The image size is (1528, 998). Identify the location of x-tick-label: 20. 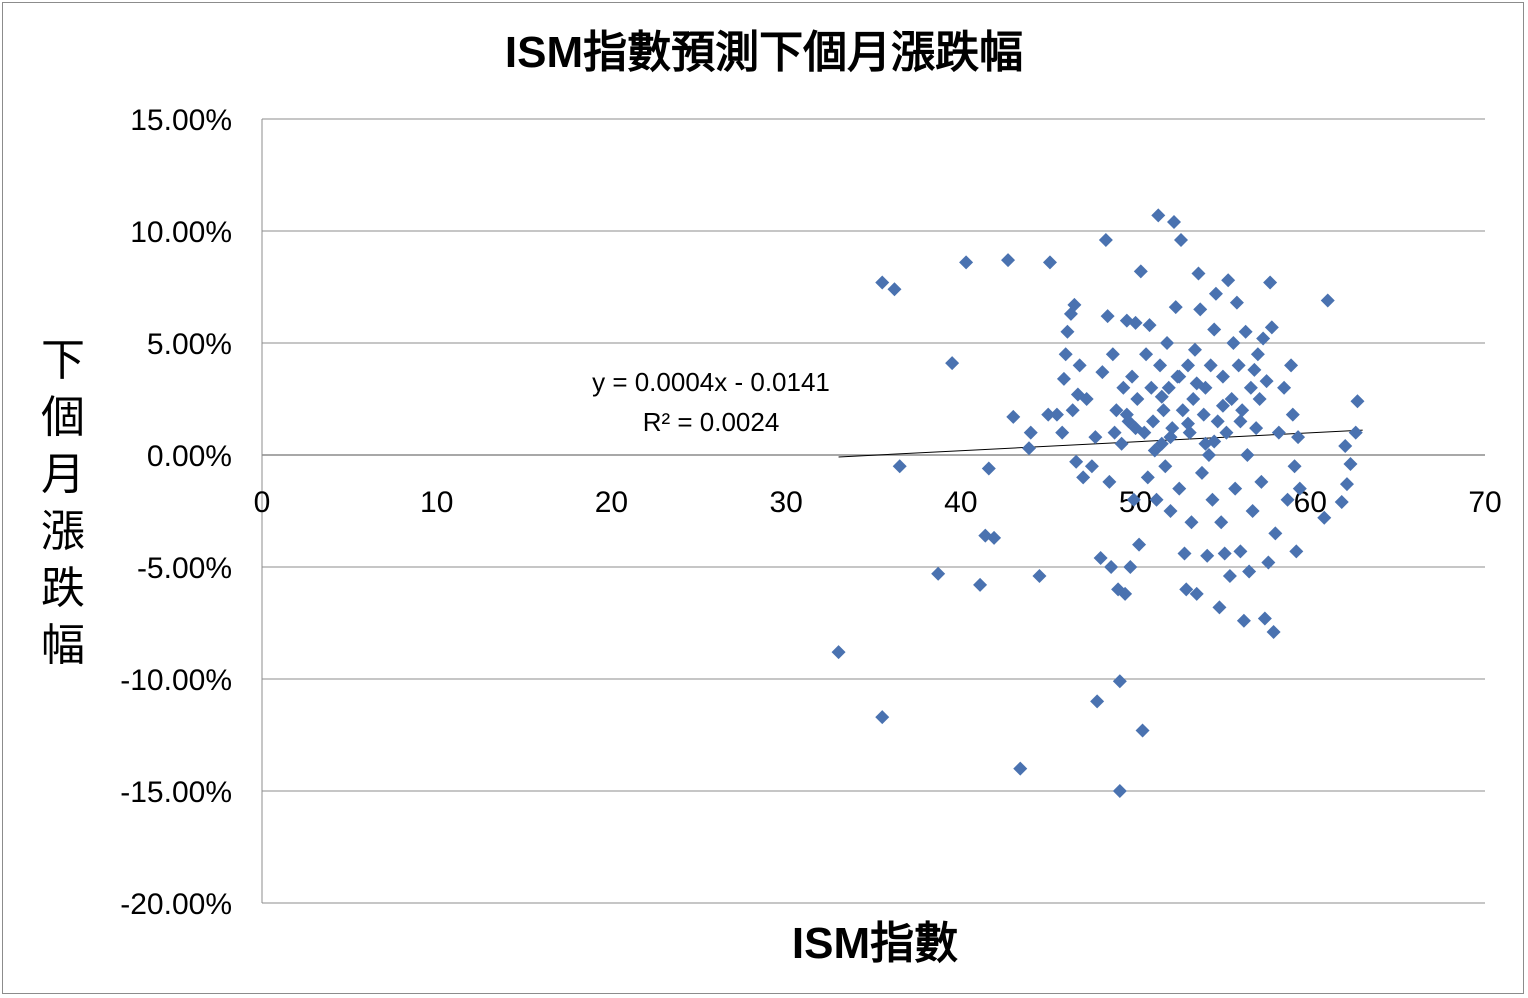
(611, 502).